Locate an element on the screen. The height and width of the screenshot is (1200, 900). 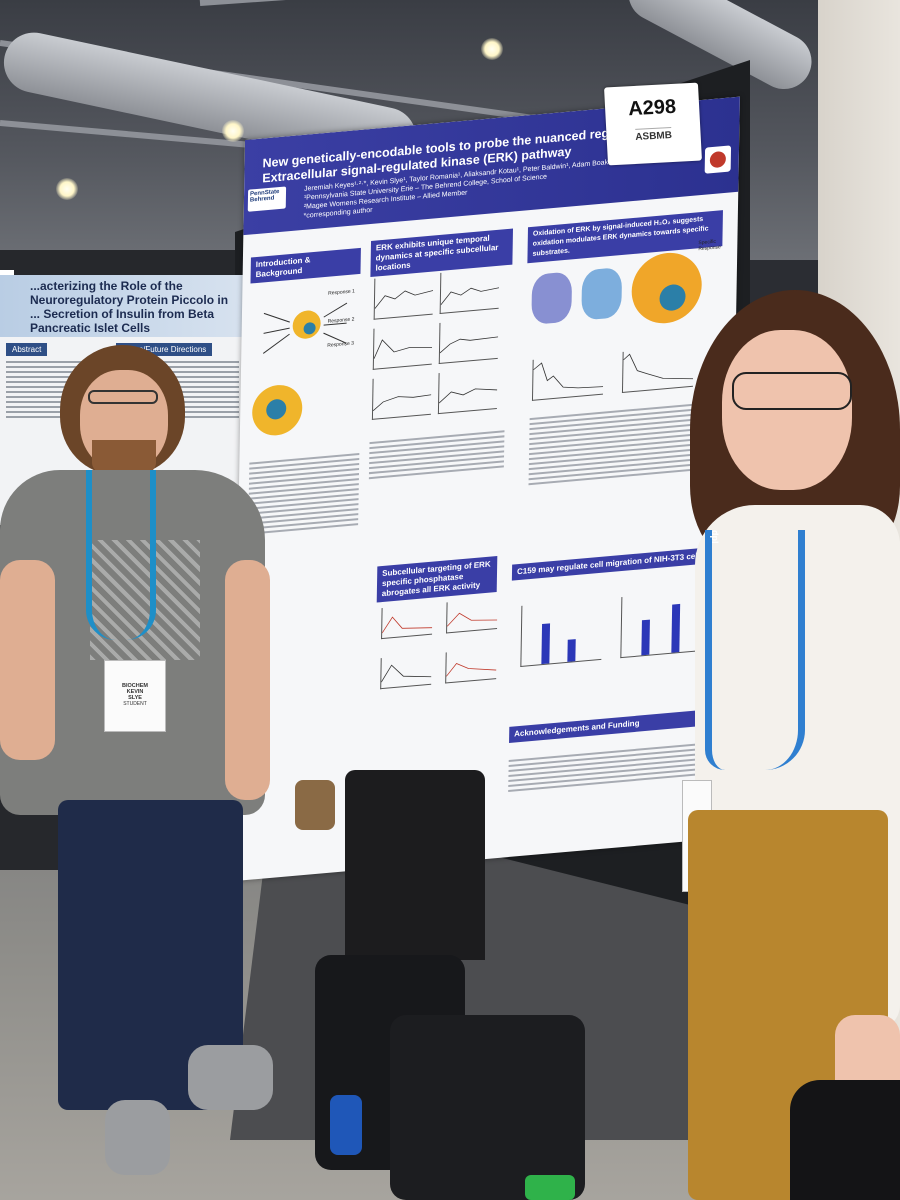
section-intro: Introduction & Background is located at coordinates (305, 265).